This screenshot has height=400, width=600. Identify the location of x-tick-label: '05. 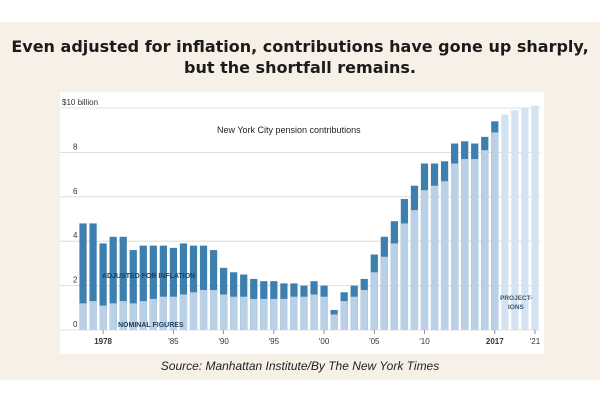
(374, 341).